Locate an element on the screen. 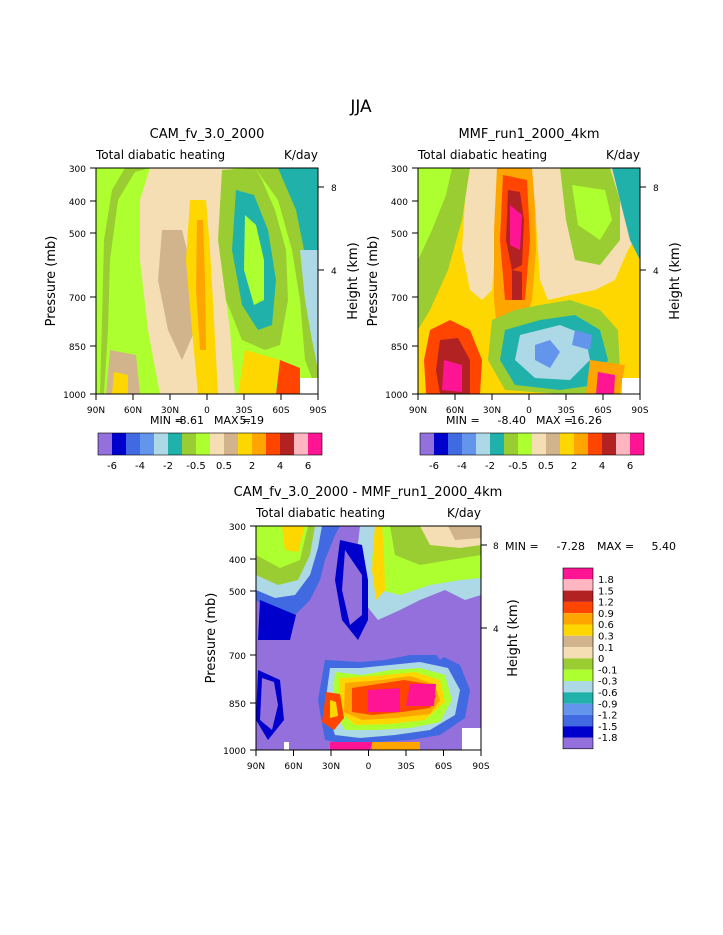  min-label: MIN = is located at coordinates (522, 546).